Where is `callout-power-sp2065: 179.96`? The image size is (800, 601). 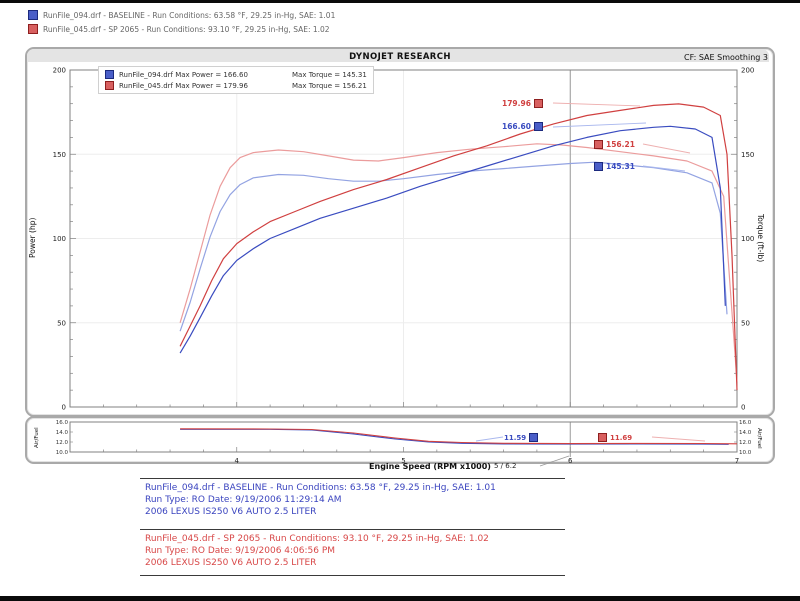 callout-power-sp2065: 179.96 is located at coordinates (522, 103).